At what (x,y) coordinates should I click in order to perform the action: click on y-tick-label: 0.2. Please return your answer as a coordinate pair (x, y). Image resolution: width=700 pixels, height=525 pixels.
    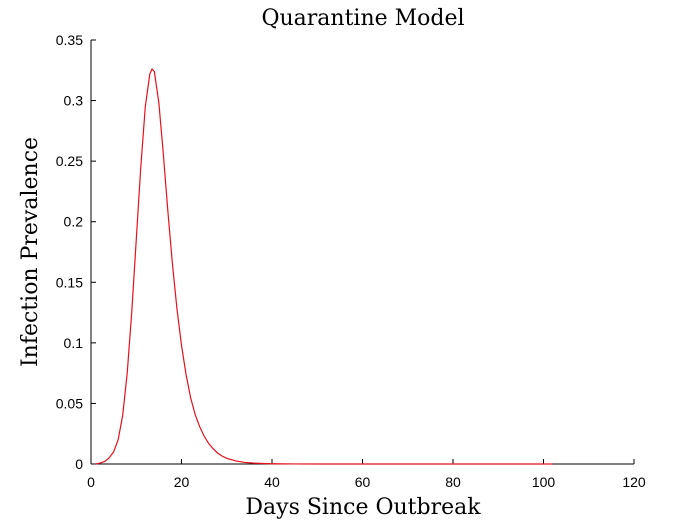
    Looking at the image, I should click on (74, 222).